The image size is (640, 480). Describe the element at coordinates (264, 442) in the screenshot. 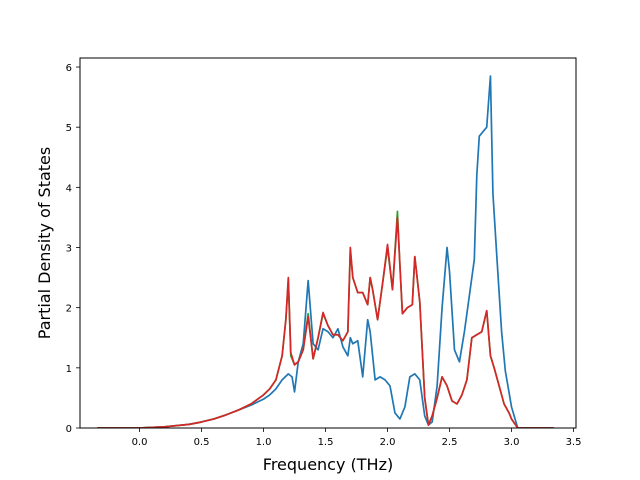

I see `x-tick-label: 1.0` at that location.